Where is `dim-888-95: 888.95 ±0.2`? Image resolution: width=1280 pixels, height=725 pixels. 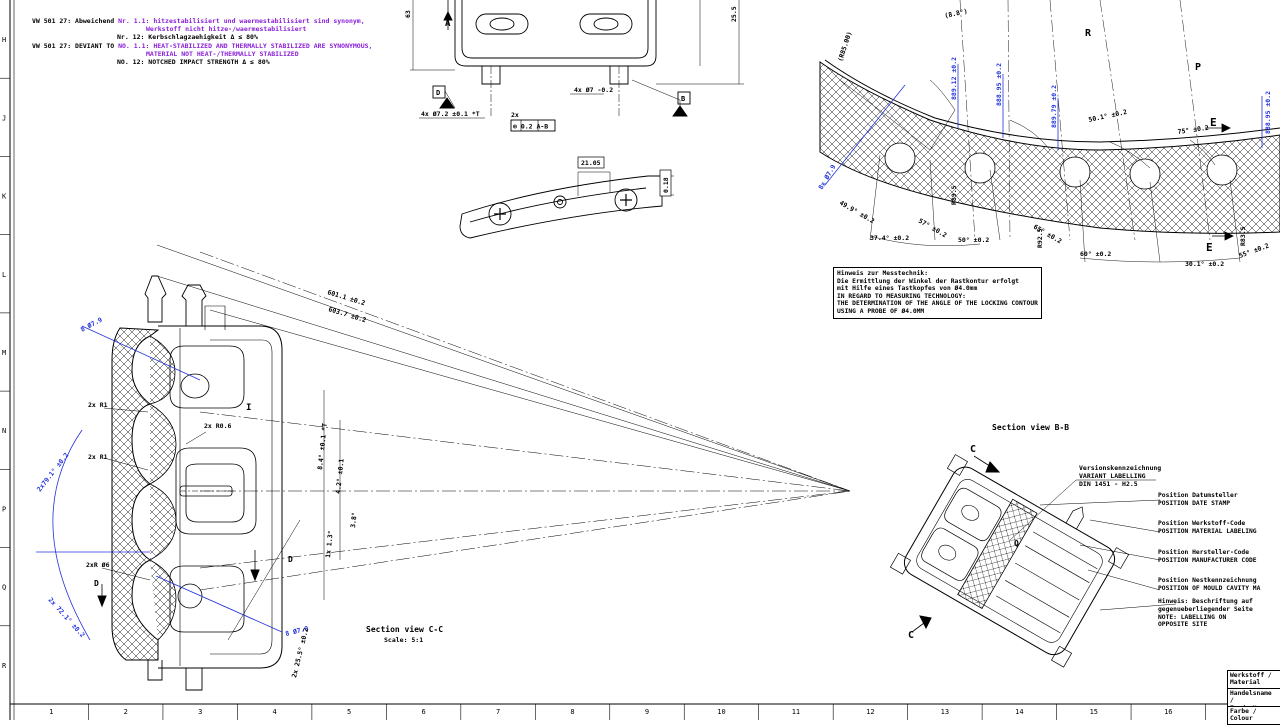
dim-888-95: 888.95 ±0.2 is located at coordinates (999, 84).